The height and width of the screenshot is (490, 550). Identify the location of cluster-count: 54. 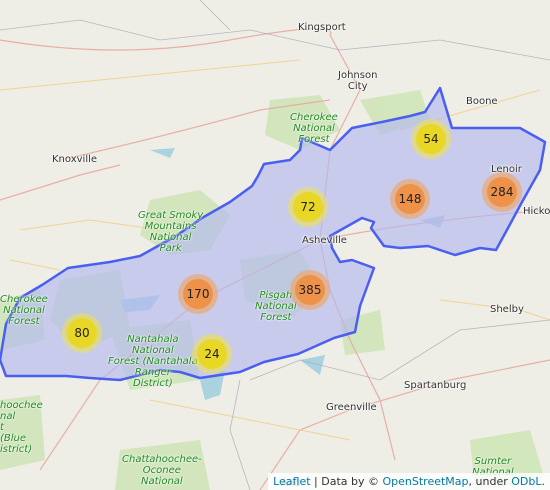
(431, 139).